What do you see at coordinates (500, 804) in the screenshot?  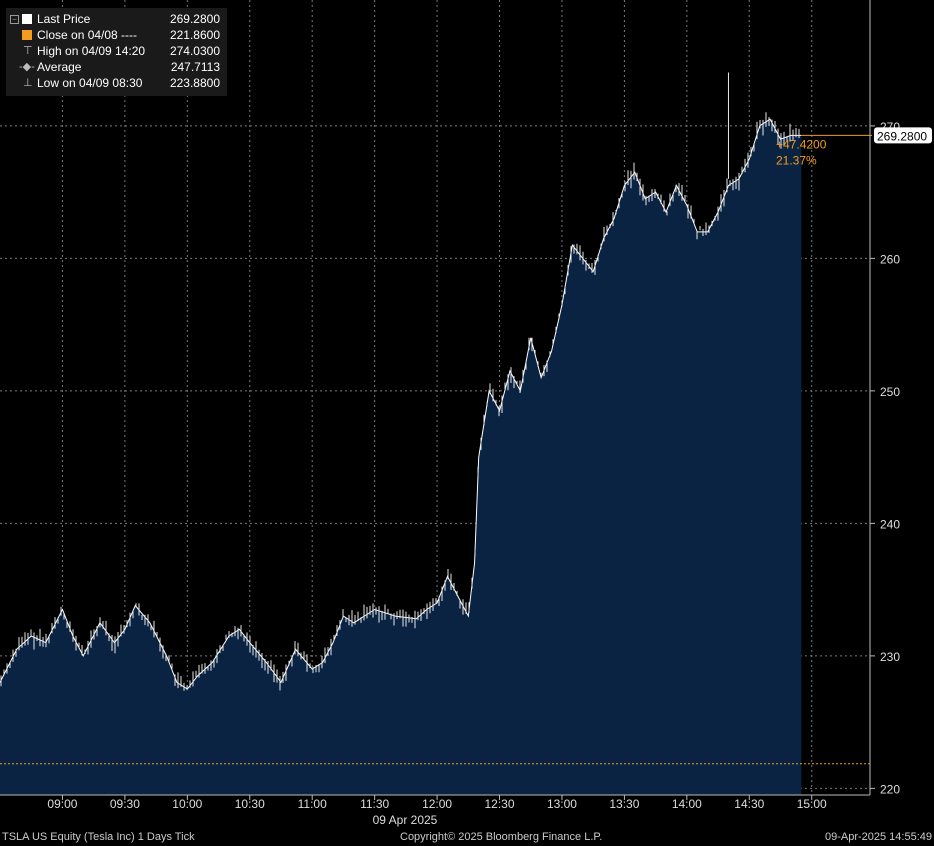 I see `x-tick-label: 12:30` at bounding box center [500, 804].